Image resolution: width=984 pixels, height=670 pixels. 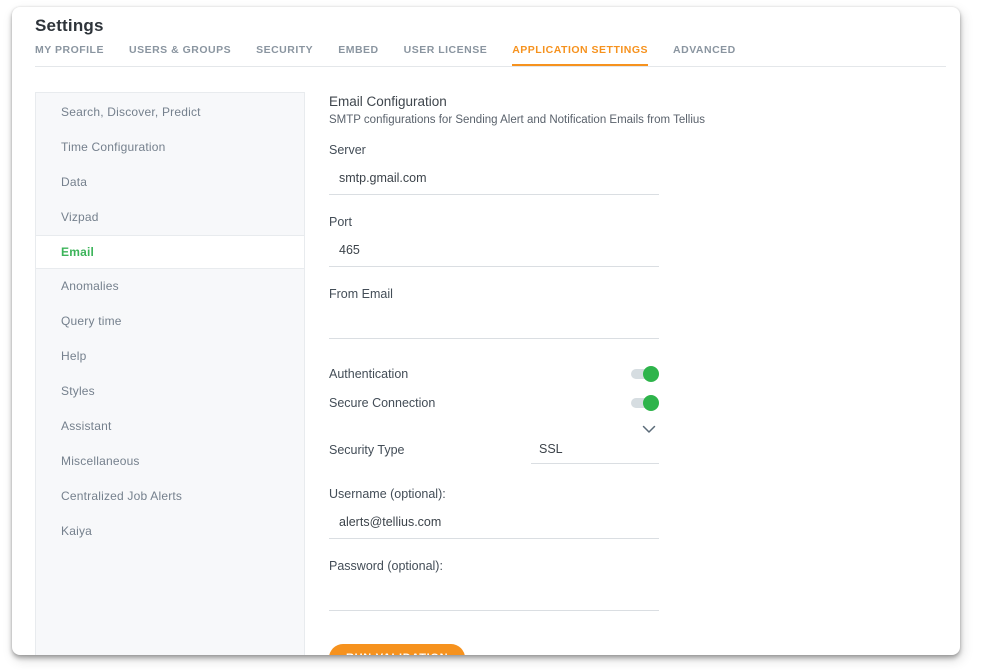 I want to click on sidebar-item-assistant: Assistant, so click(x=86, y=426).